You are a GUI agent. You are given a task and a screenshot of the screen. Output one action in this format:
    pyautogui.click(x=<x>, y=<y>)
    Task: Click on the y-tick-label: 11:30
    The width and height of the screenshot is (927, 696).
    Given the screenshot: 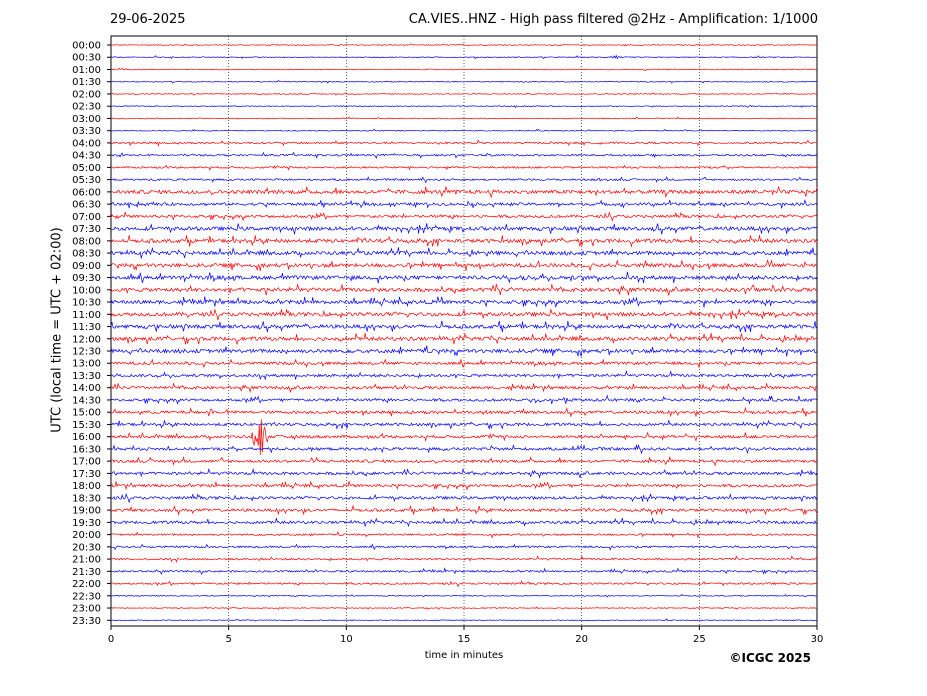 What is the action you would take?
    pyautogui.click(x=86, y=327)
    